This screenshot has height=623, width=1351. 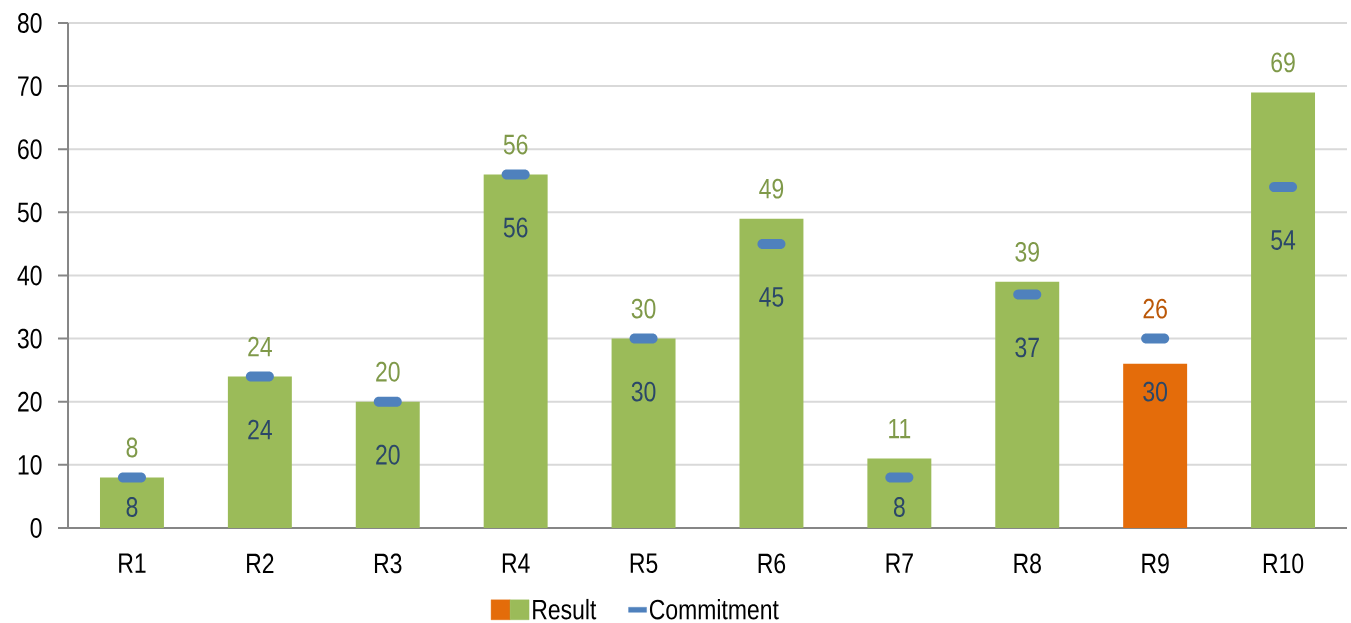 What do you see at coordinates (644, 563) in the screenshot?
I see `x-tick-label: R5` at bounding box center [644, 563].